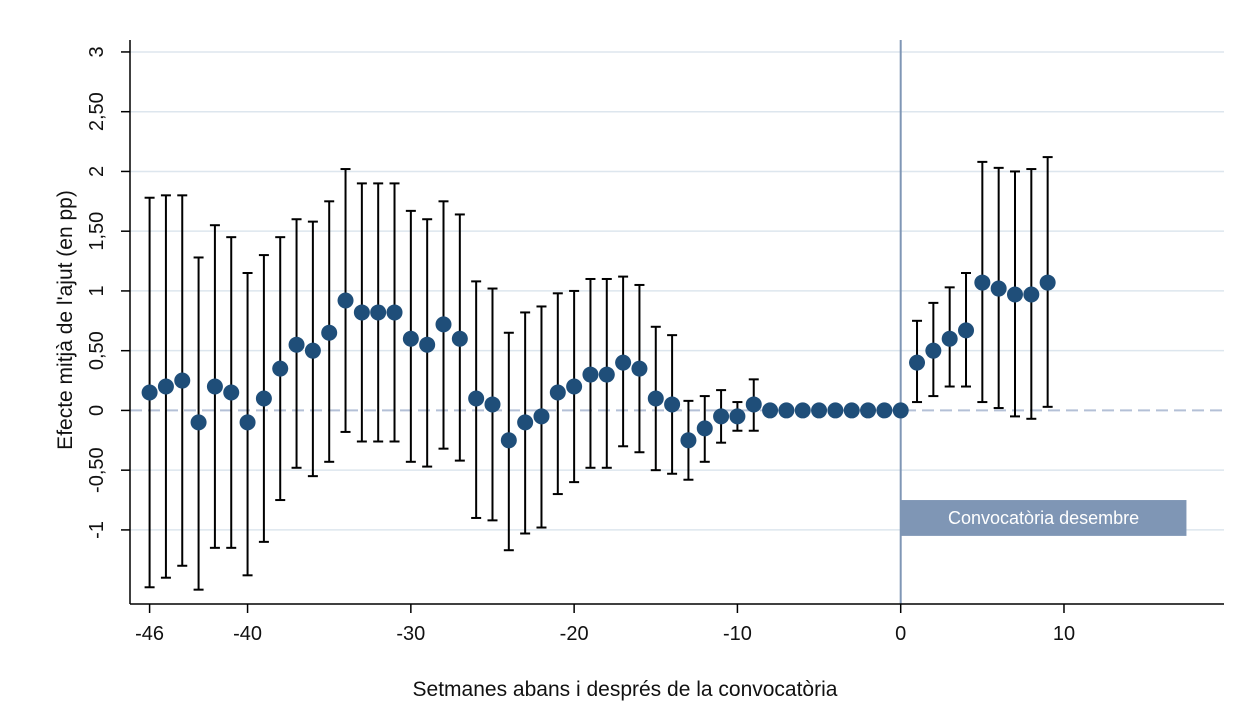 The width and height of the screenshot is (1246, 704). Describe the element at coordinates (97, 171) in the screenshot. I see `y-tick-label-6: 2` at that location.